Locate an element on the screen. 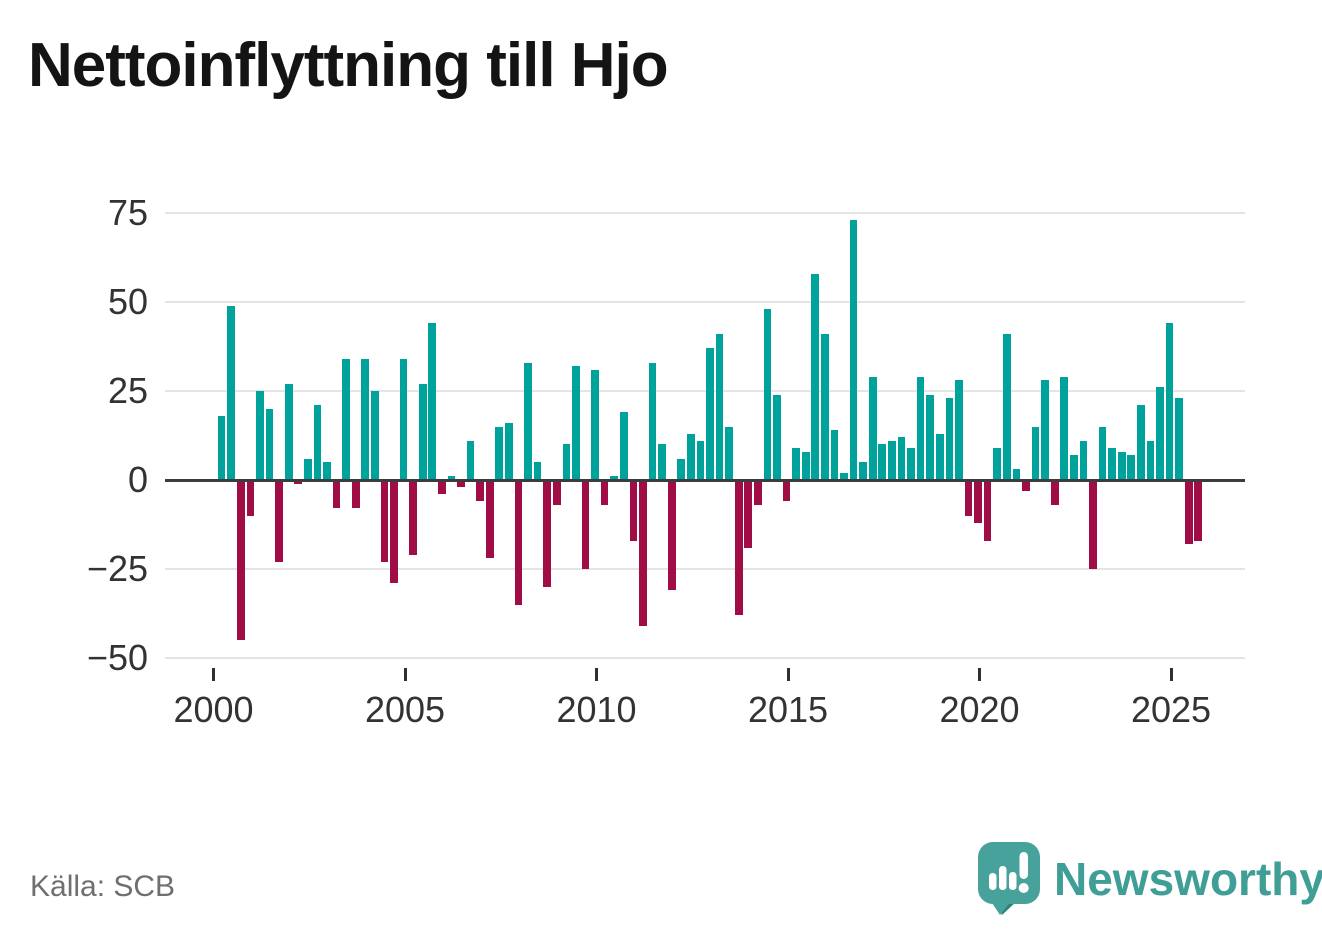 This screenshot has height=939, width=1322. logo-exclamation-dot is located at coordinates (1023, 888).